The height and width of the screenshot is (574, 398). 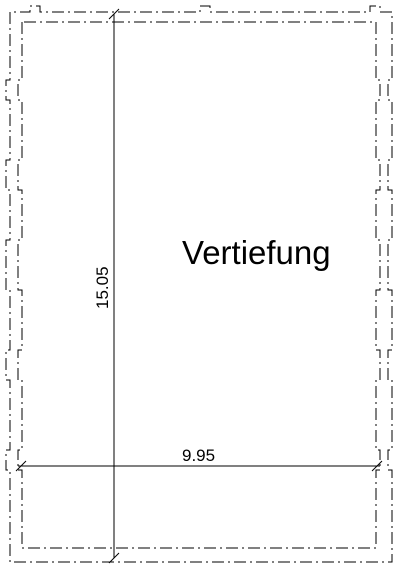 I want to click on width-dimension-tick-right, so click(x=377, y=466).